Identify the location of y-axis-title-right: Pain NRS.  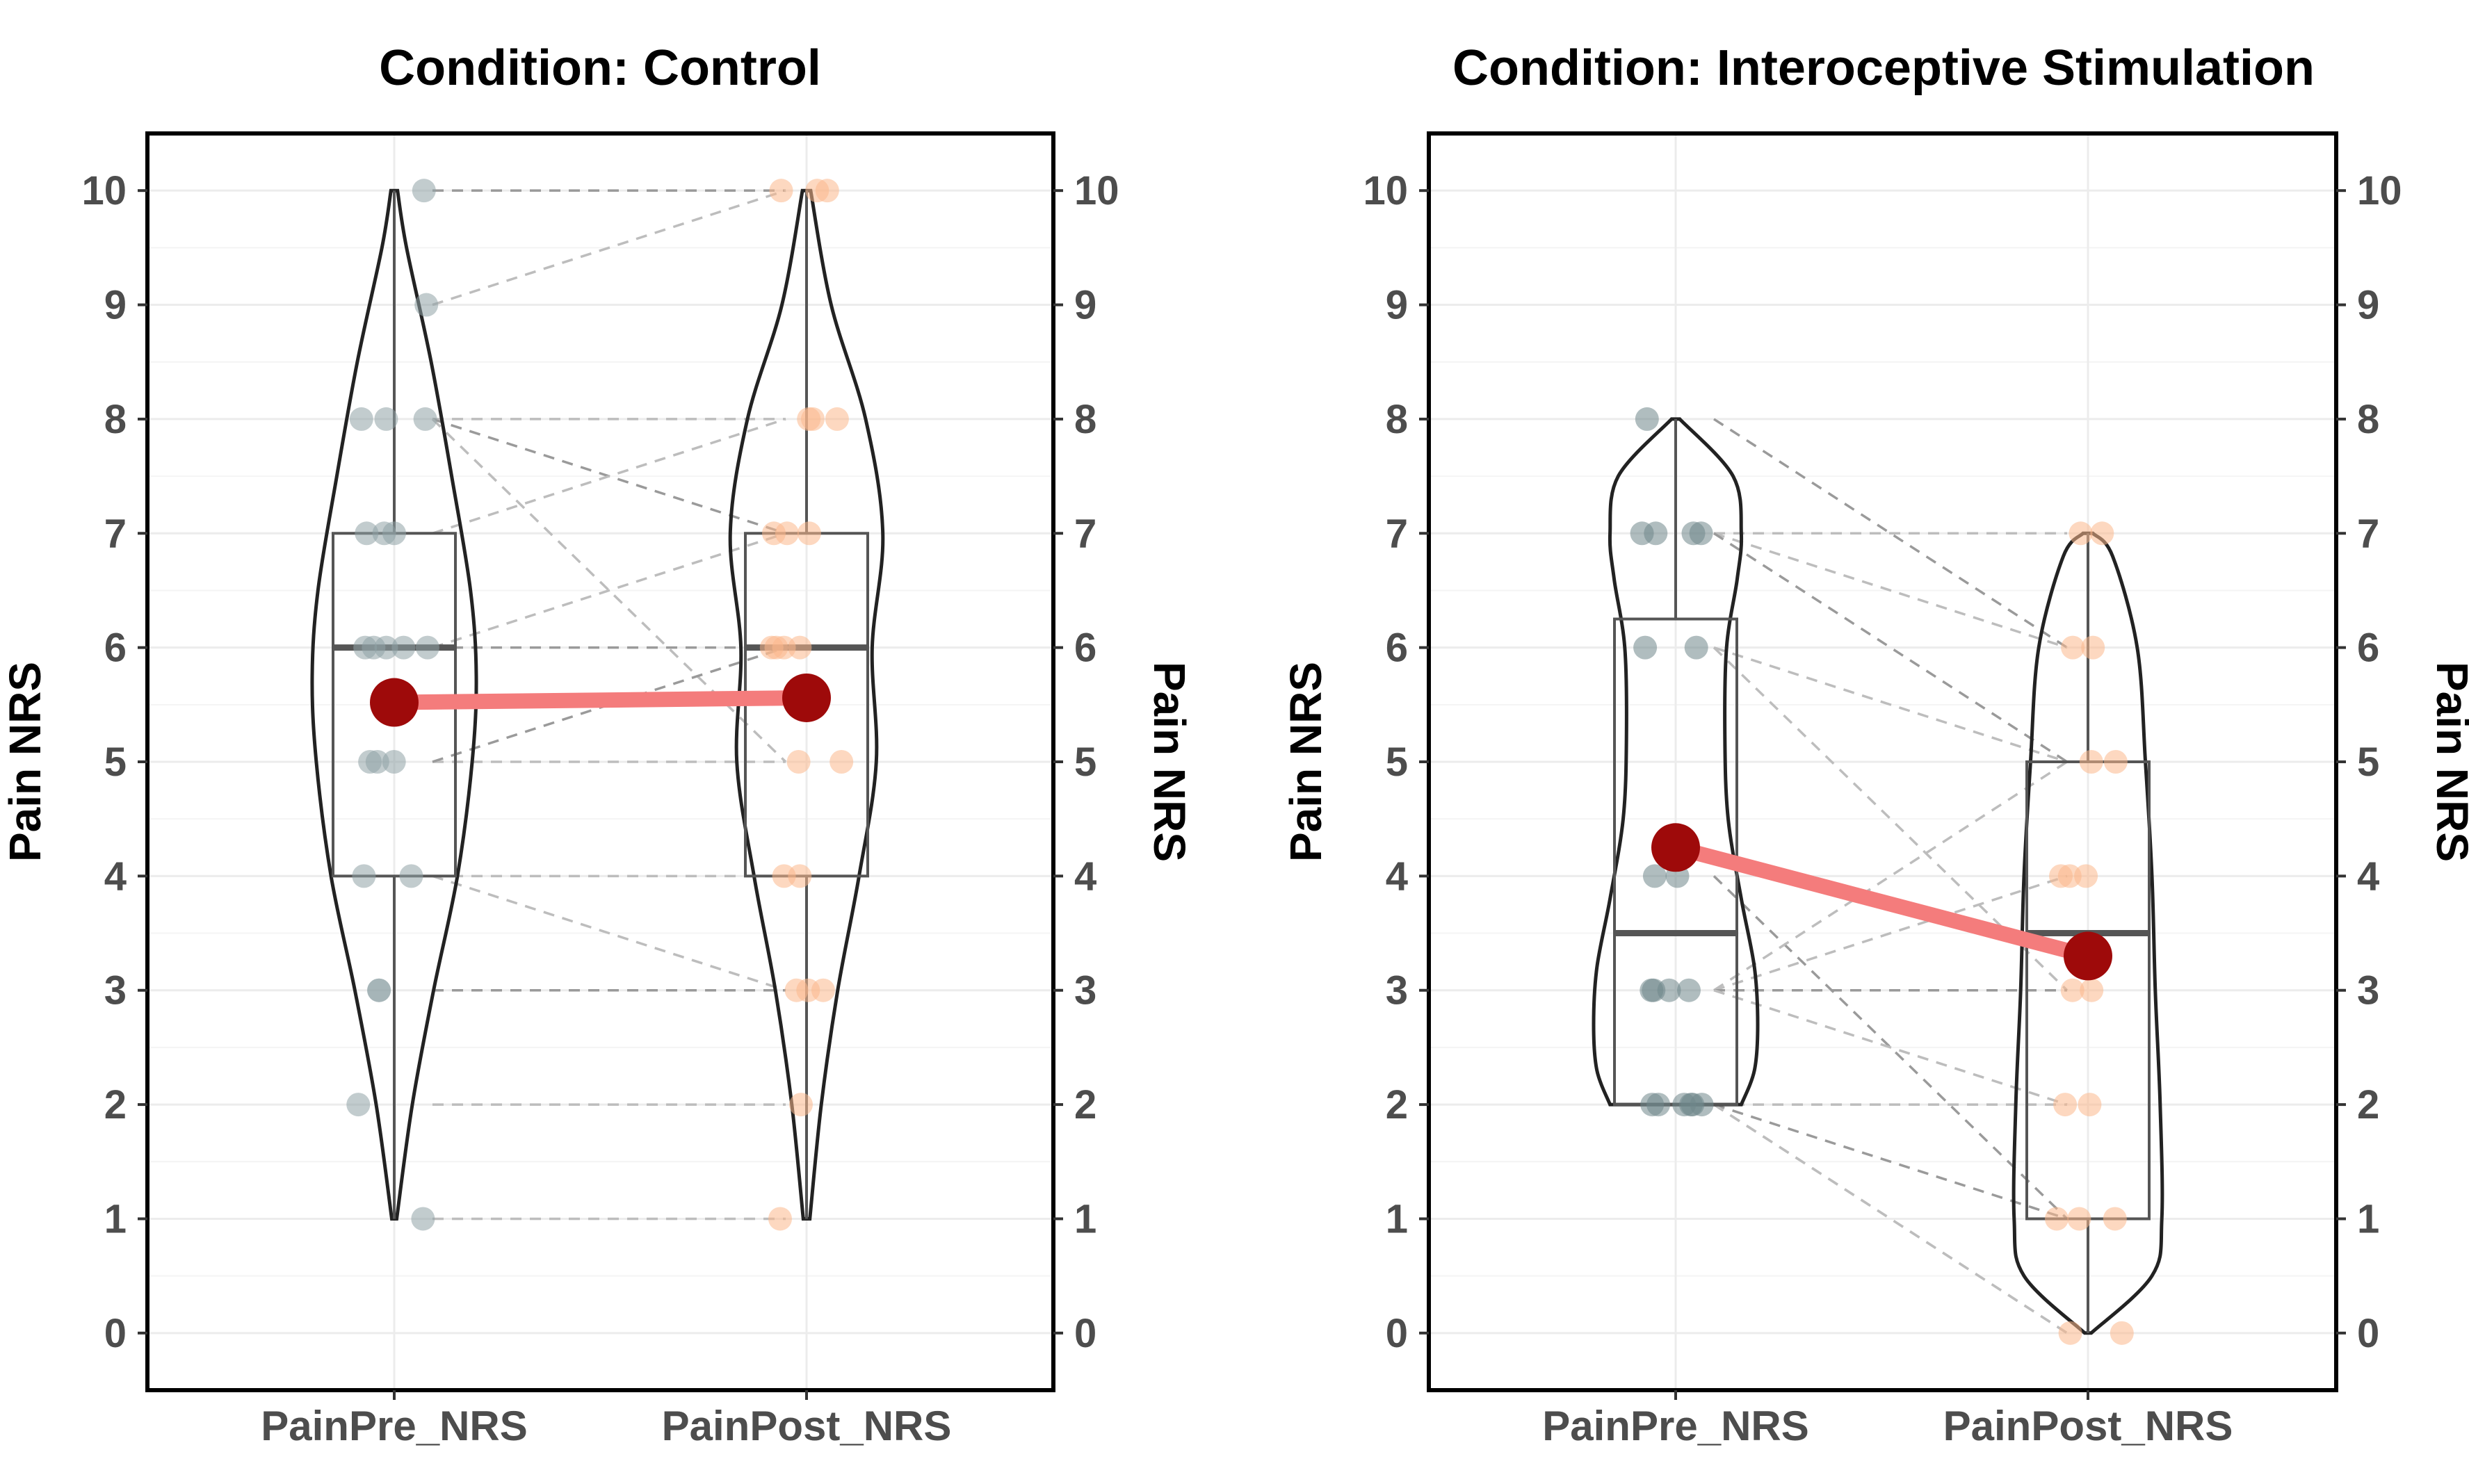
(1169, 762).